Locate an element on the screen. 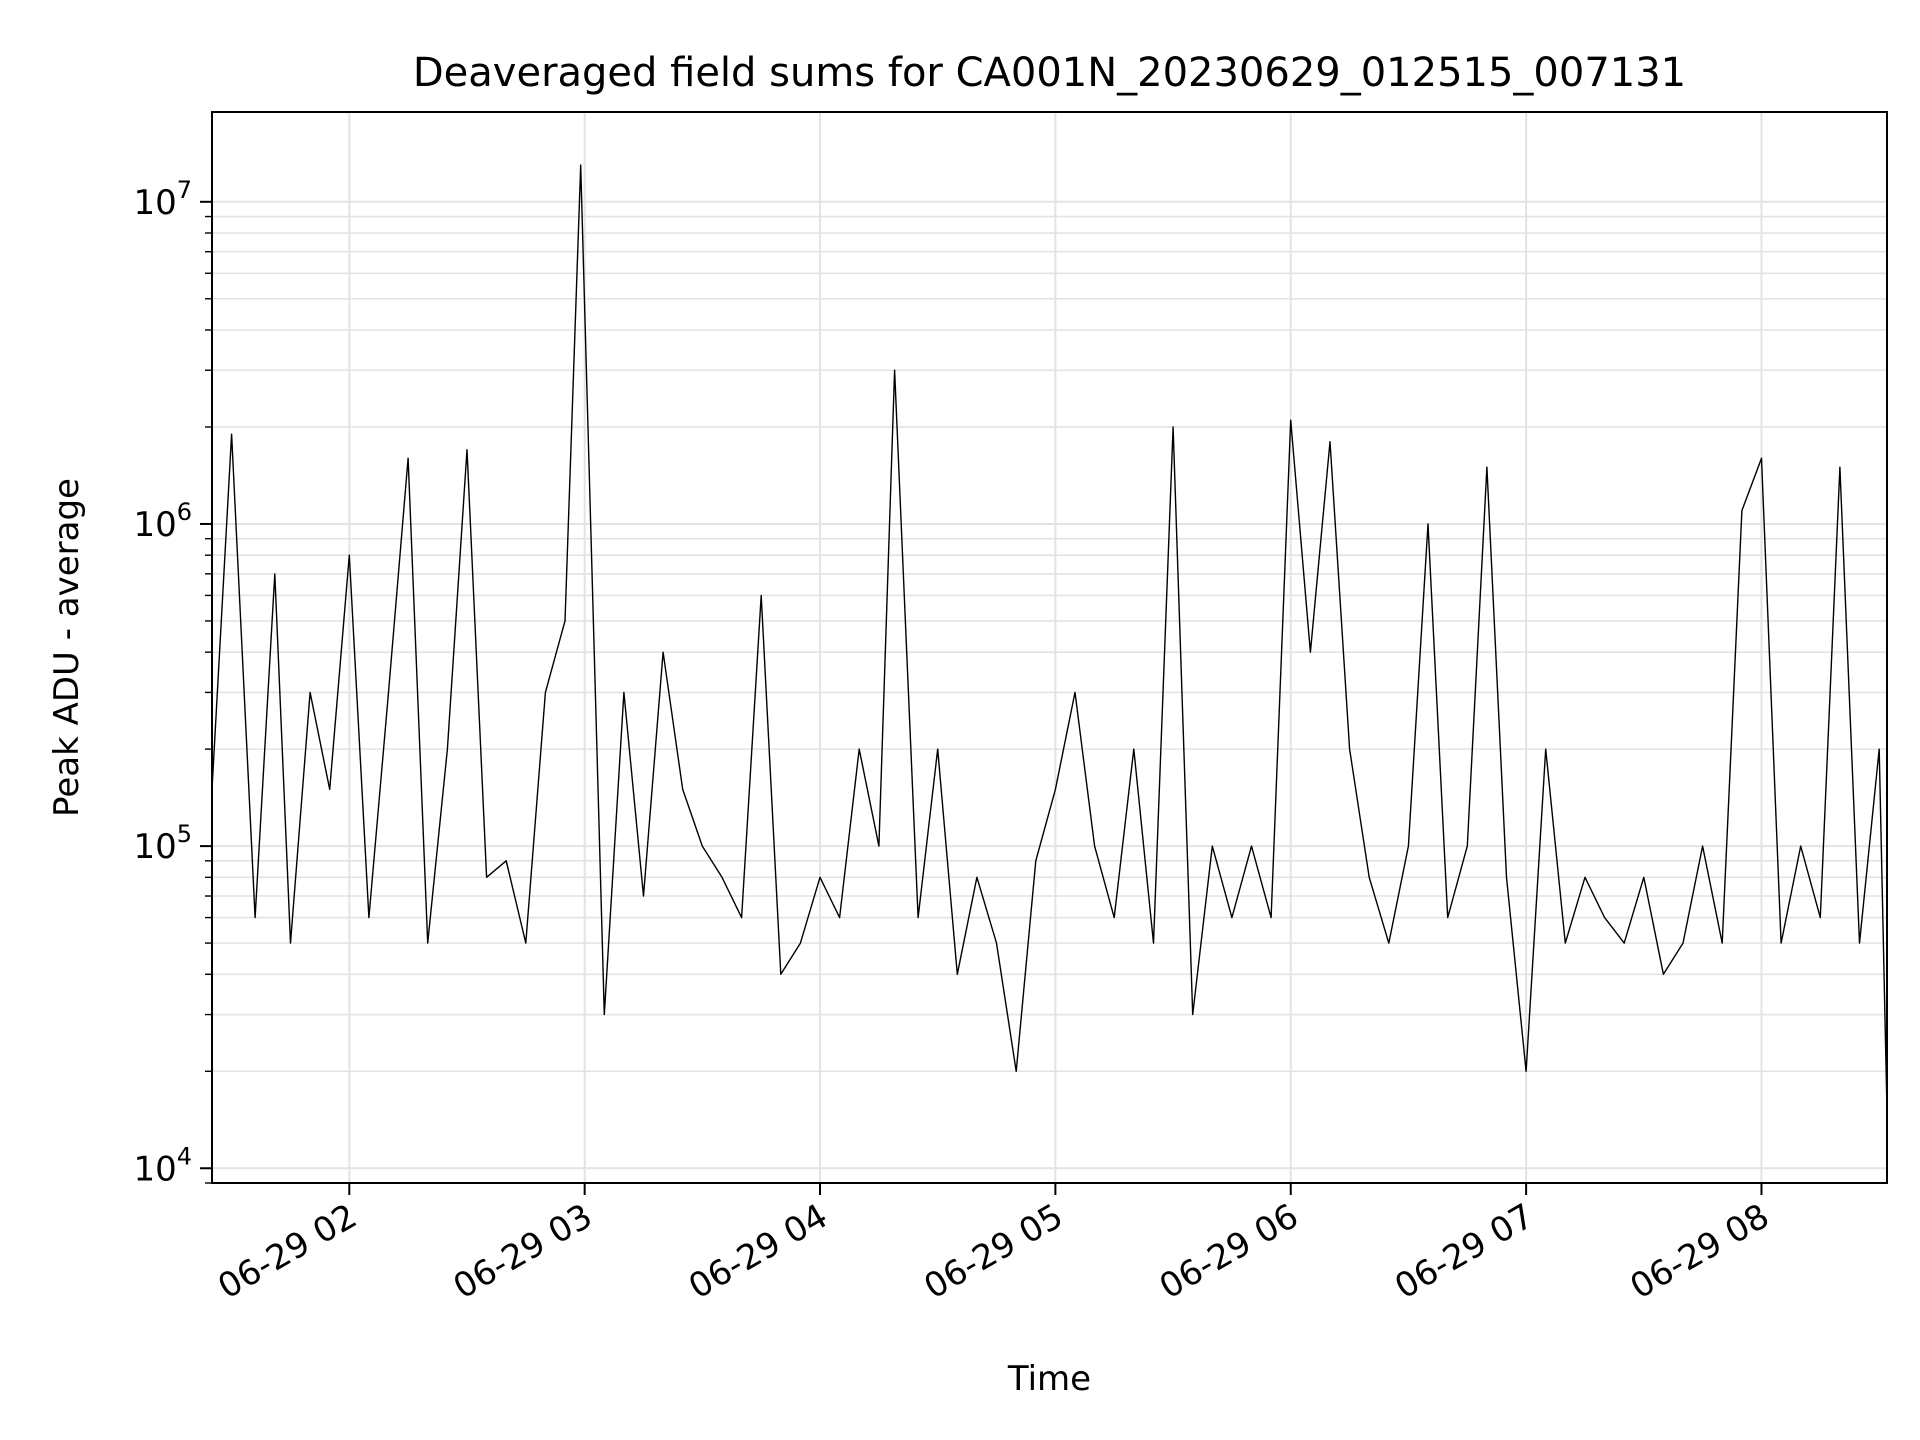 This screenshot has width=1920, height=1440. x-tick-label: 06-29 06 is located at coordinates (1229, 1251).